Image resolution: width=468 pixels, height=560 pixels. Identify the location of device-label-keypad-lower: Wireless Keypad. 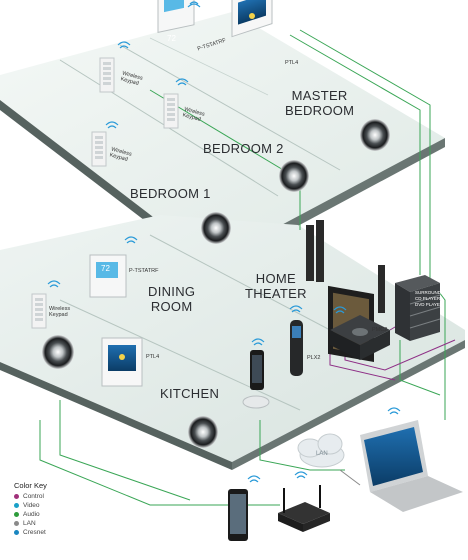
(59, 312).